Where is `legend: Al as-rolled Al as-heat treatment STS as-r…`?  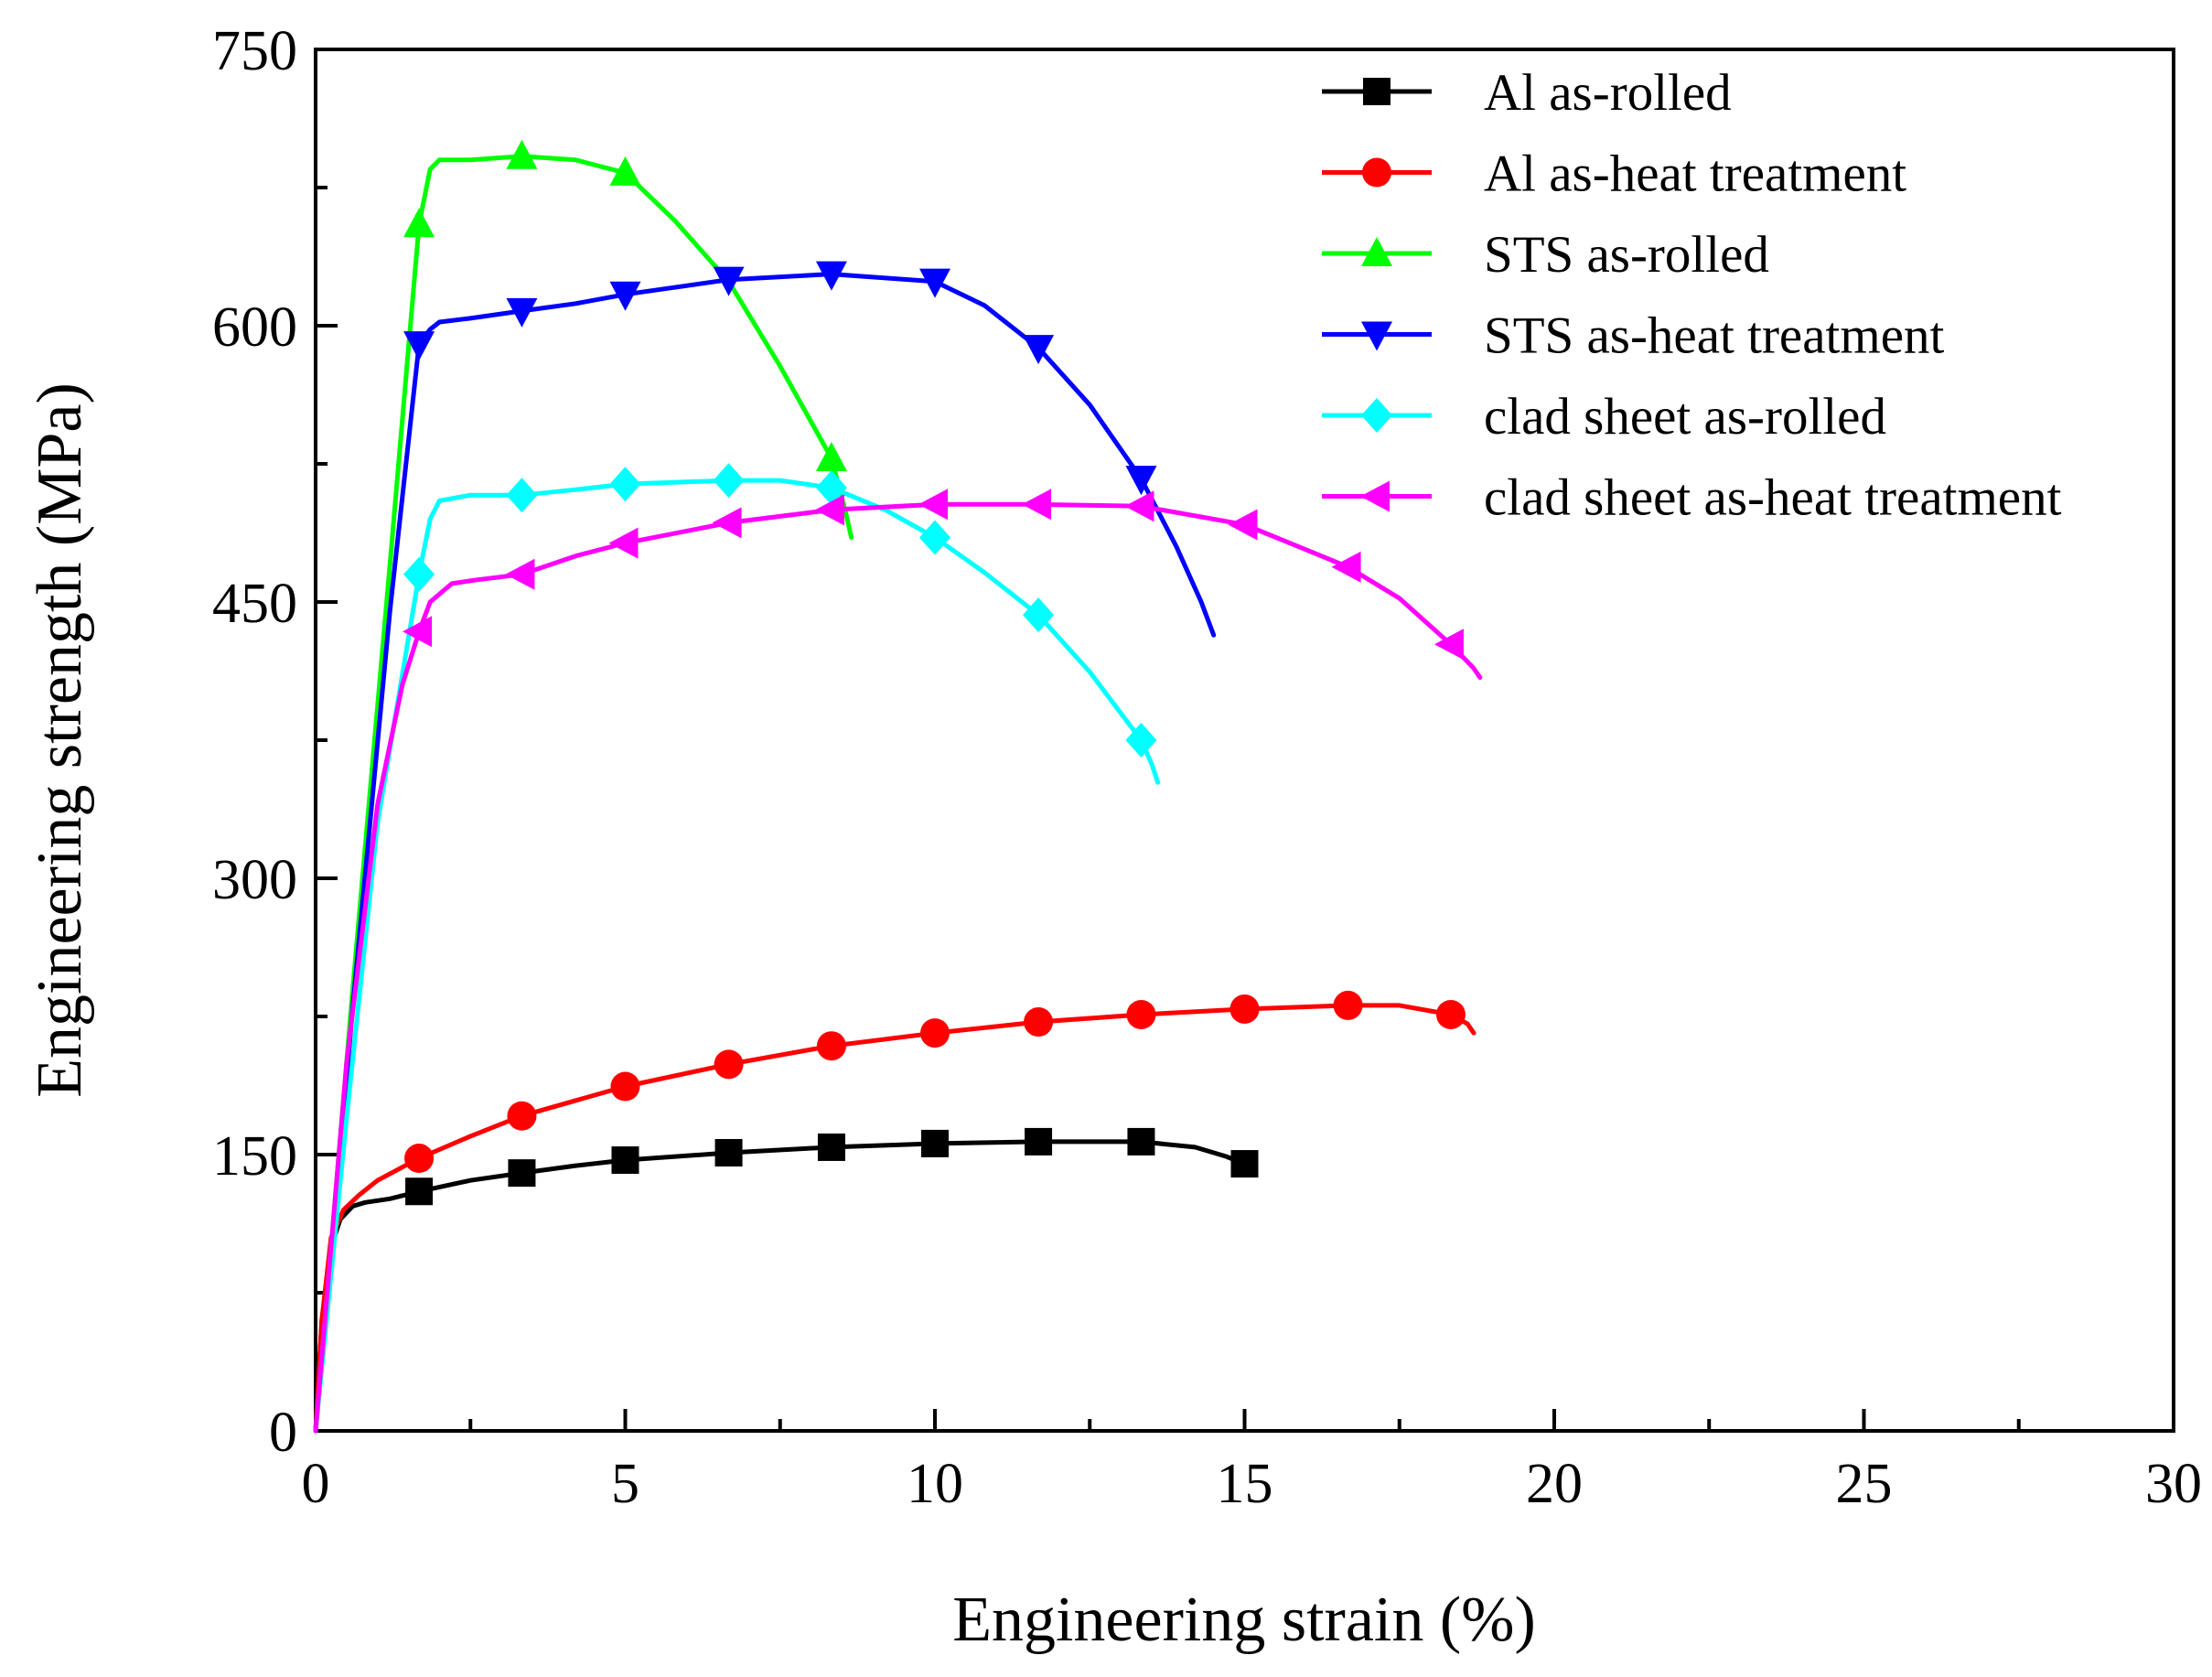 legend: Al as-rolled Al as-heat treatment STS as-r… is located at coordinates (1692, 295).